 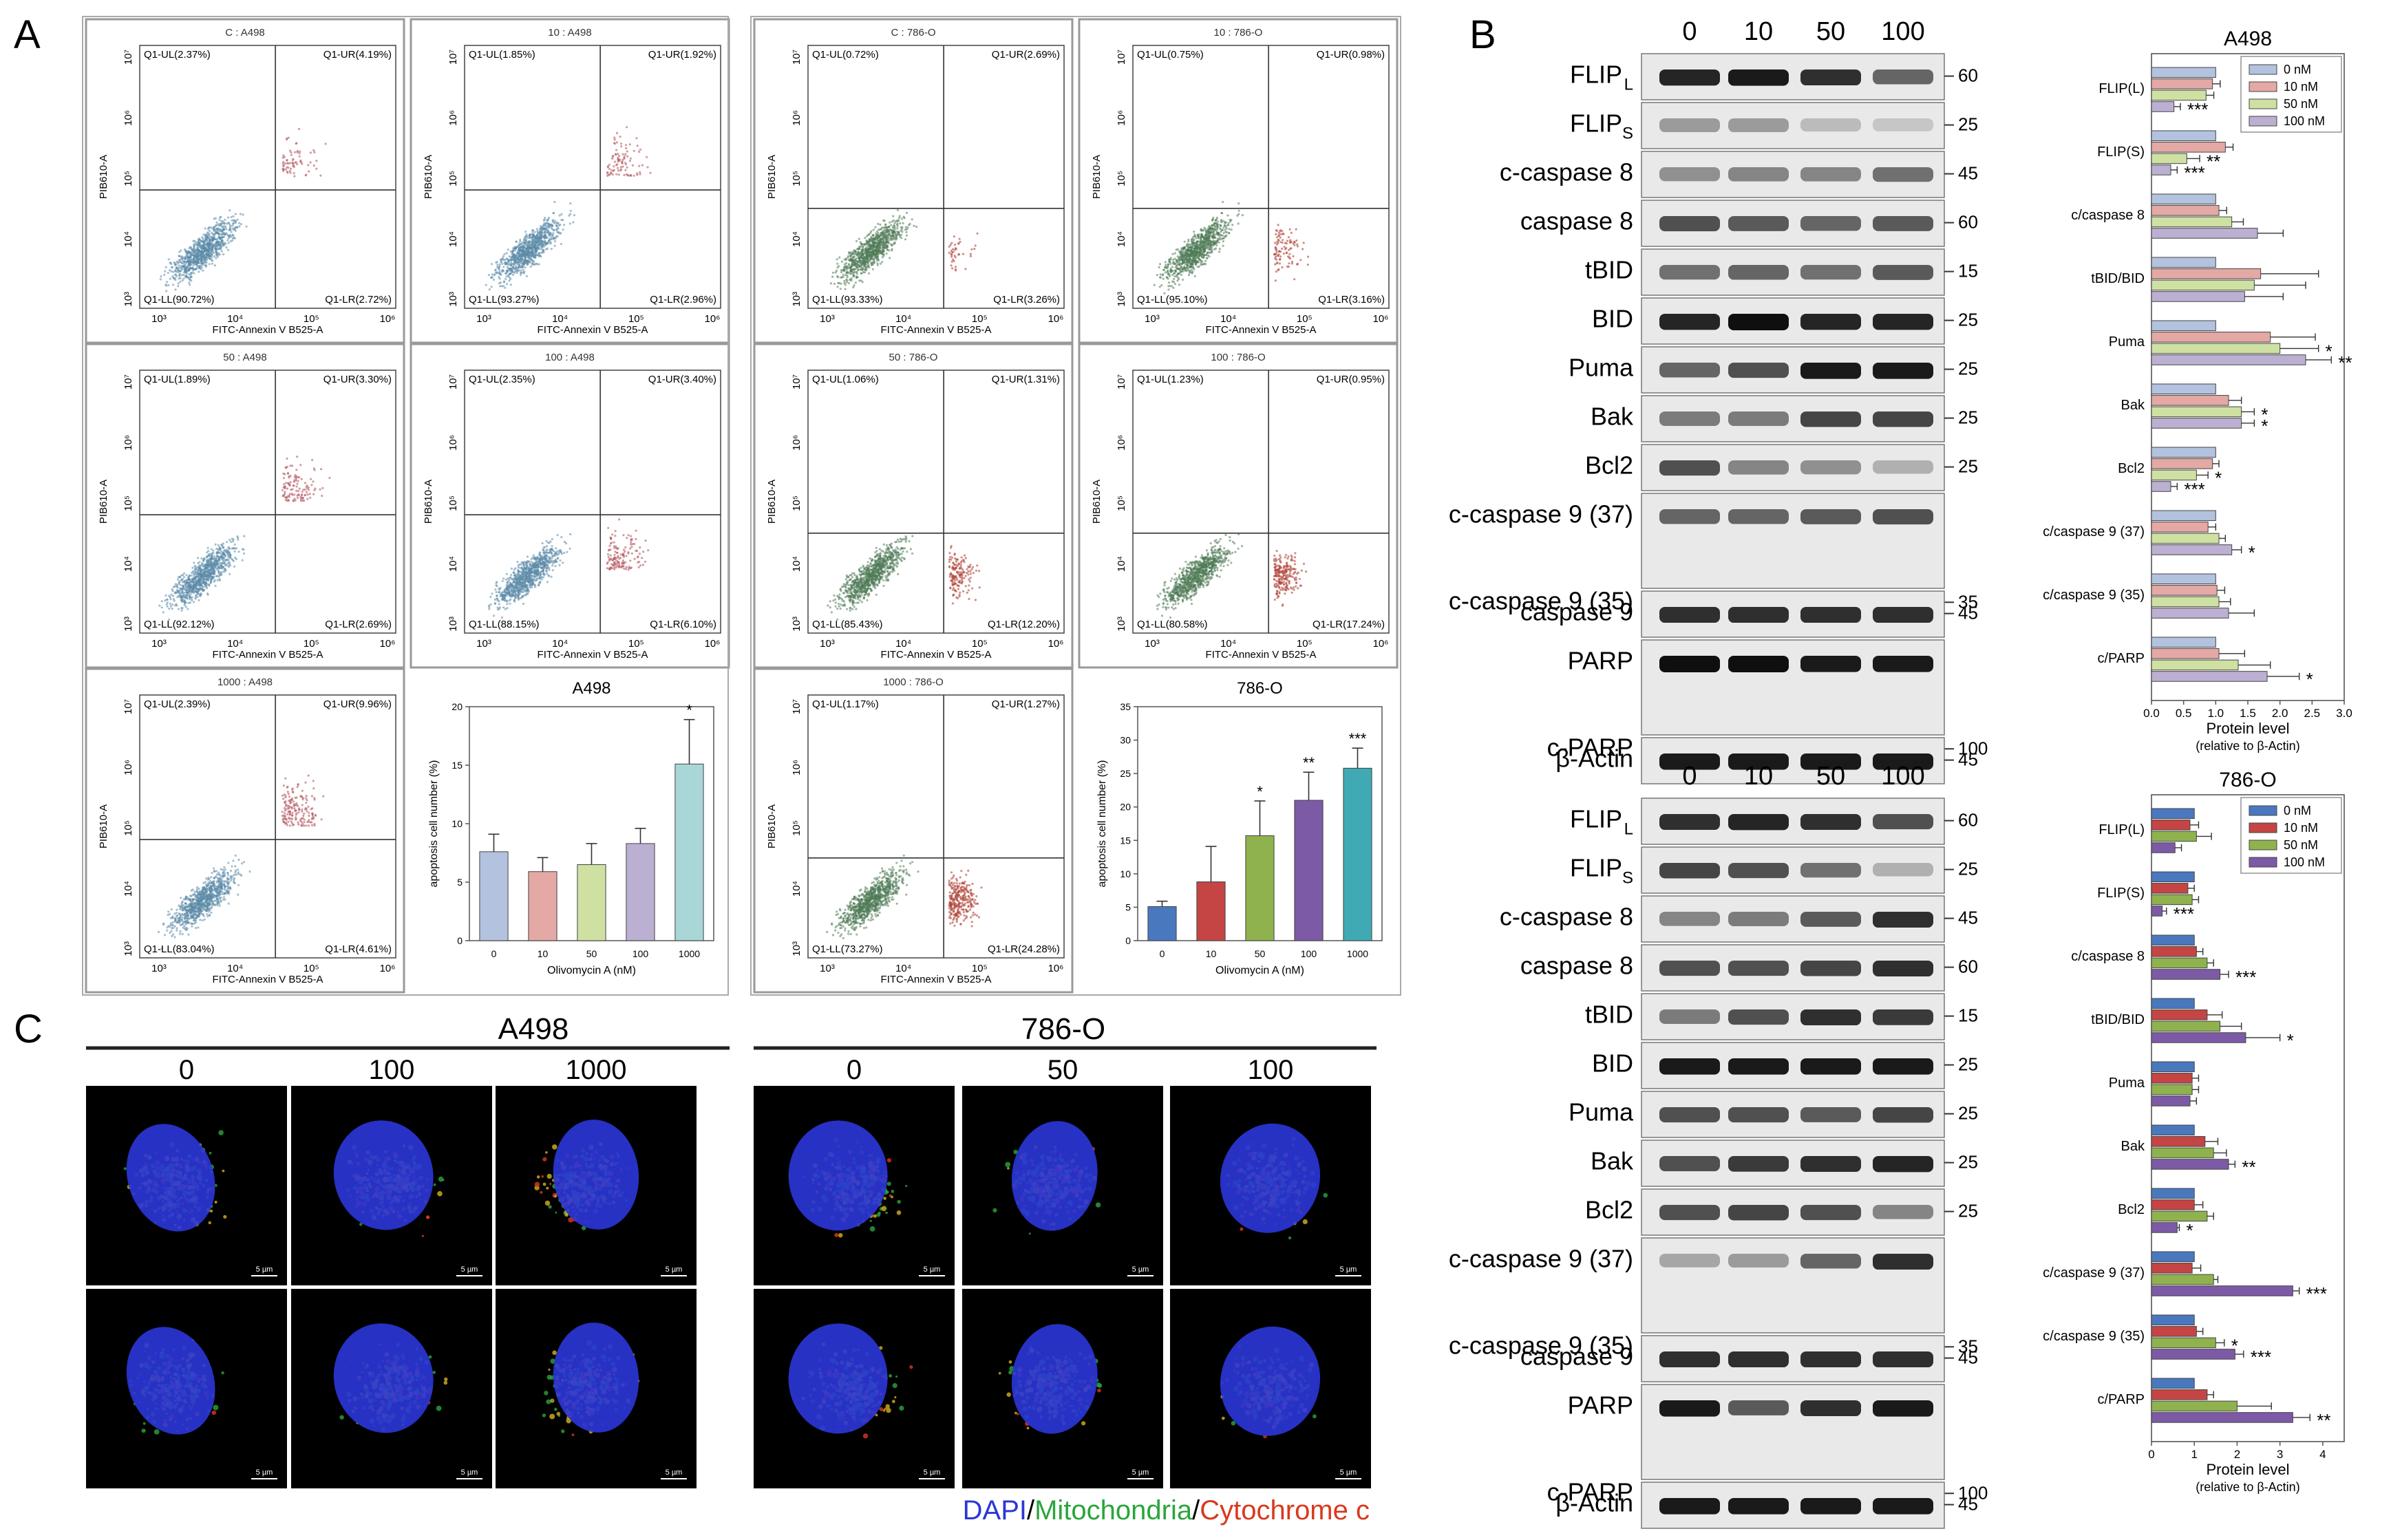 I want to click on x-tick-label: 10³, so click(x=483, y=644).